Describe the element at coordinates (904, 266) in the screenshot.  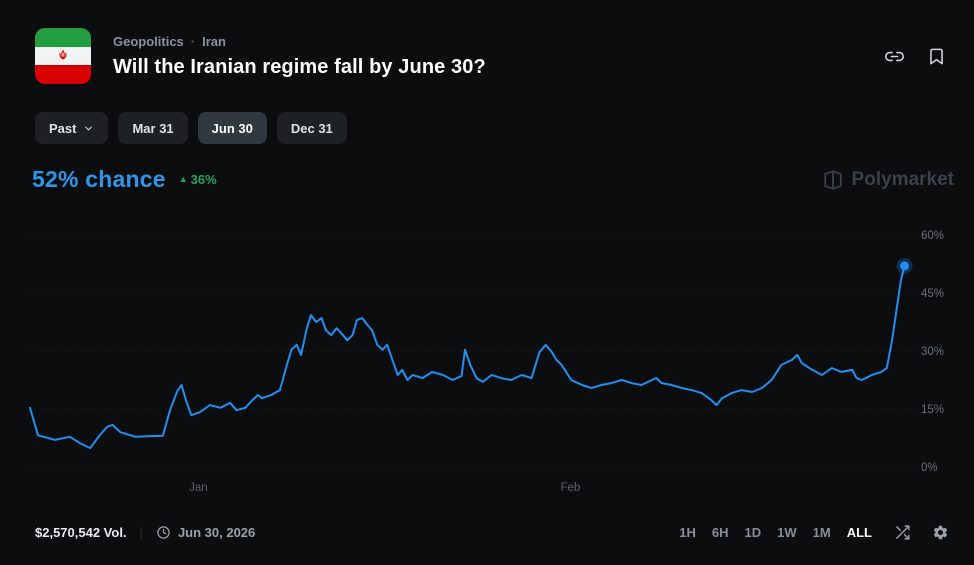
I see `current-price-dot` at that location.